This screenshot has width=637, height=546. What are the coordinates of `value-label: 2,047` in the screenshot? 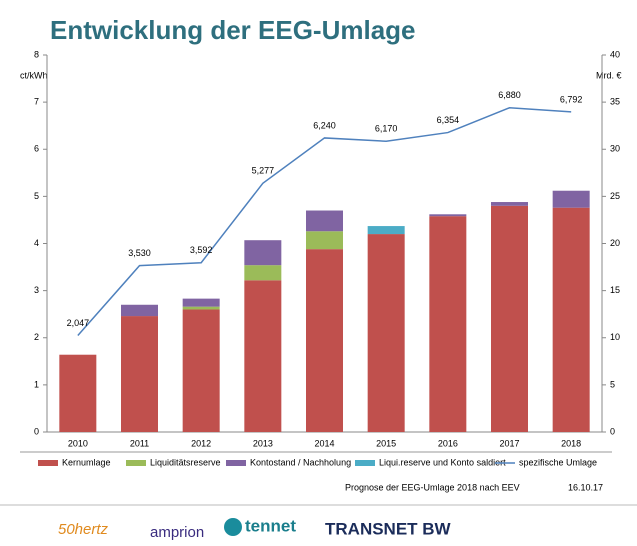 It's located at (78, 323).